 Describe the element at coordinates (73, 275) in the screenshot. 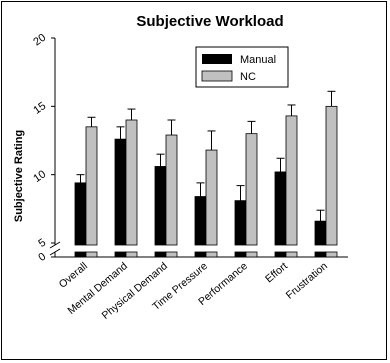

I see `x-tick-label: Overall` at that location.